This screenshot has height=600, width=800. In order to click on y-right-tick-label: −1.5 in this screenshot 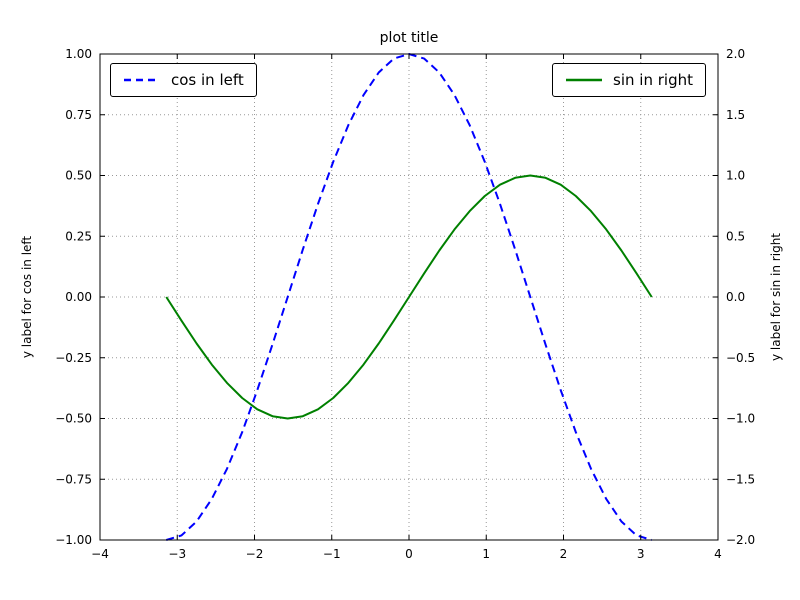, I will do `click(740, 479)`.